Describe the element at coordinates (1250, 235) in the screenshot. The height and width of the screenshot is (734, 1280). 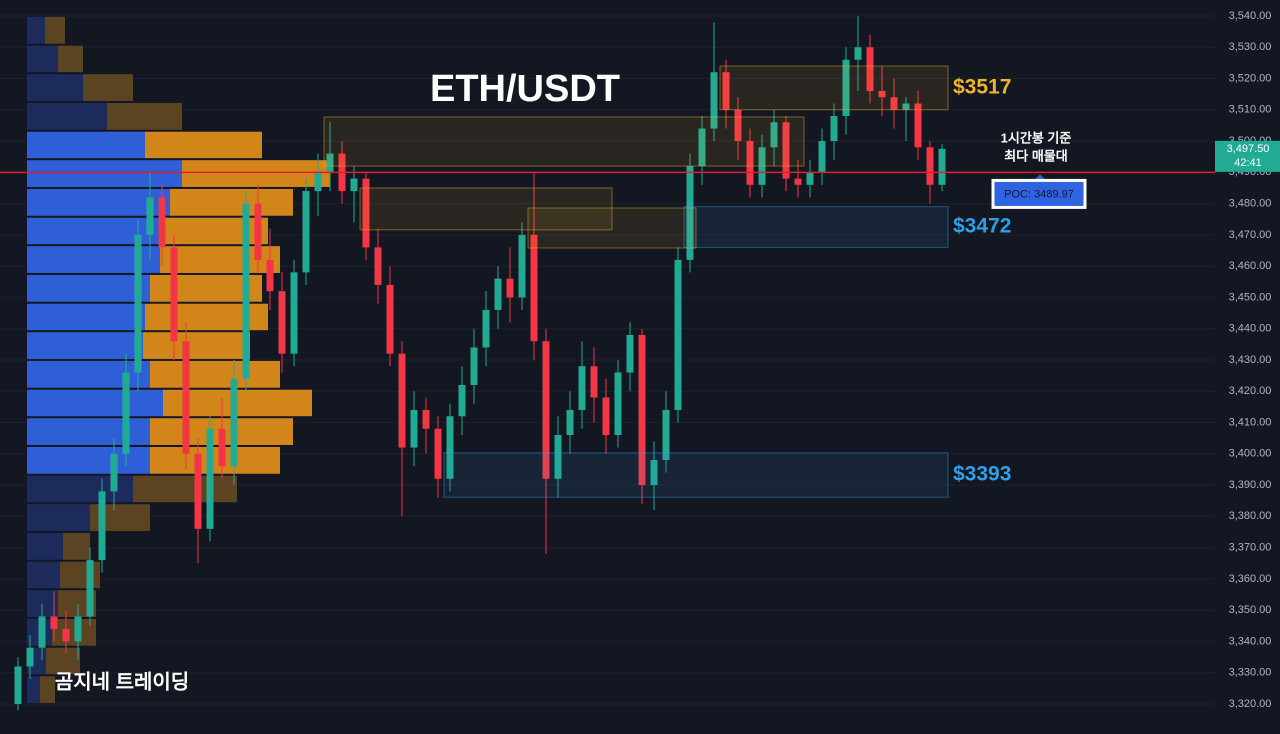
I see `y-tick-label: 3,470.00` at that location.